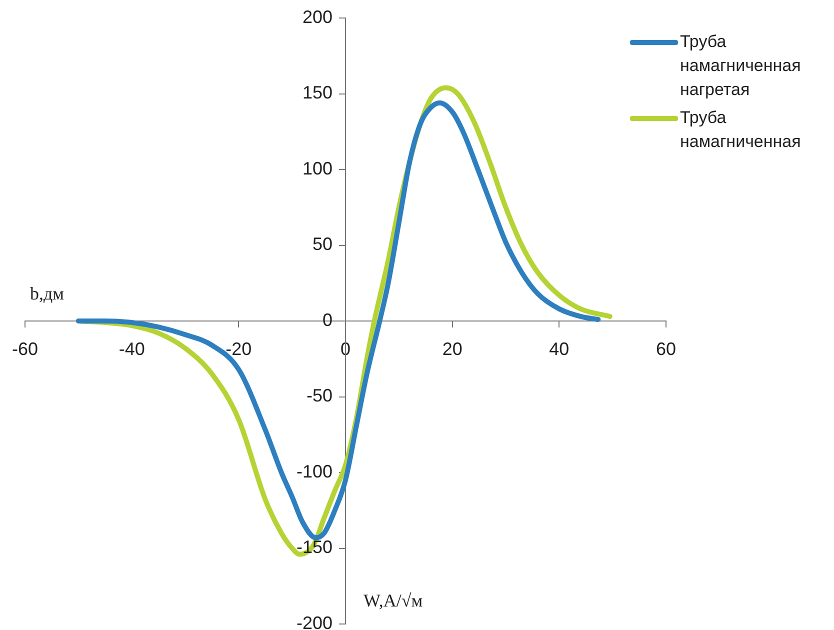  I want to click on x-axis-title: W,A/√м, so click(393, 600).